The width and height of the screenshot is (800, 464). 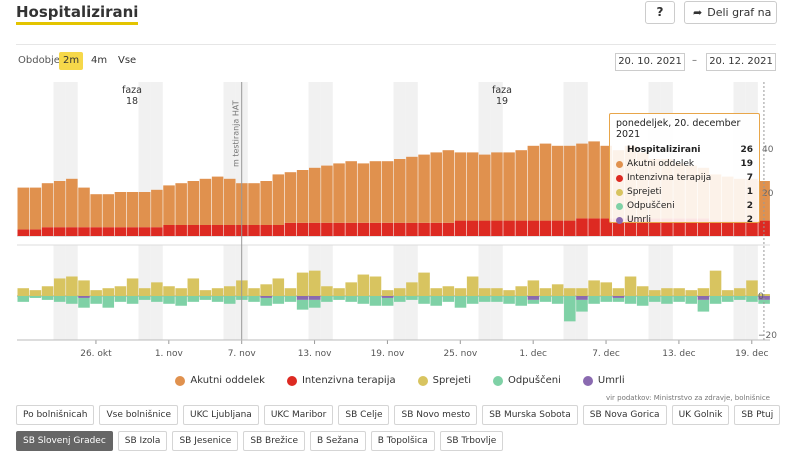 I want to click on hospital-button: SB Murska Sobota, so click(x=530, y=415).